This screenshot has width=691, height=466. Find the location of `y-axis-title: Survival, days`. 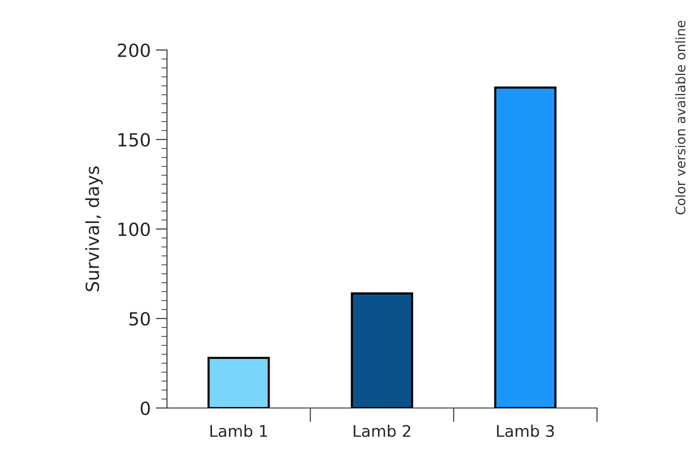

y-axis-title: Survival, days is located at coordinates (94, 229).